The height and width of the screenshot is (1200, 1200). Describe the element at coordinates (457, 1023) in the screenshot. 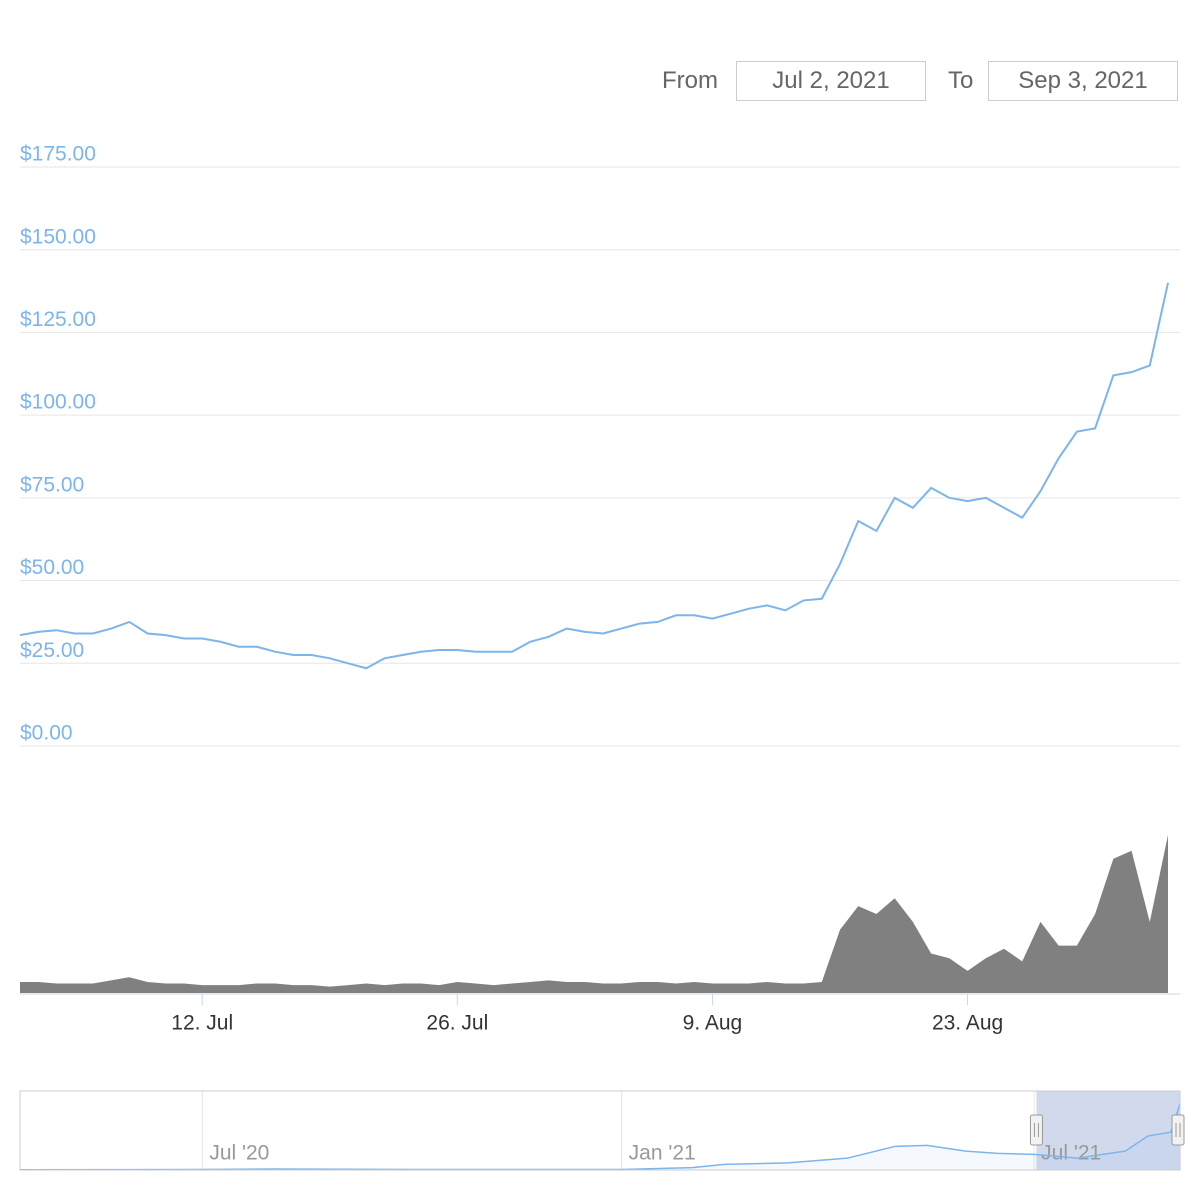

I see `x-tick-label: 26. Jul` at that location.